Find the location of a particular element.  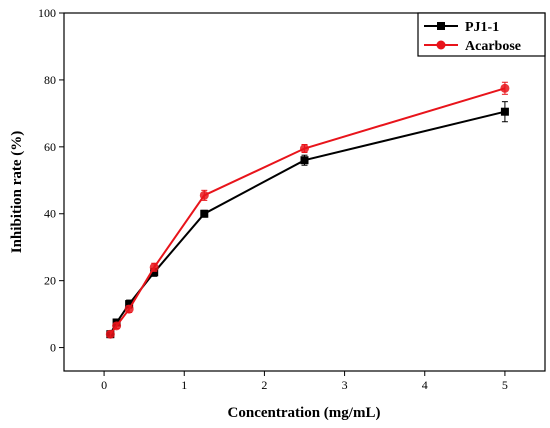

legend: PJ1-1 Acarbose is located at coordinates (481, 34).